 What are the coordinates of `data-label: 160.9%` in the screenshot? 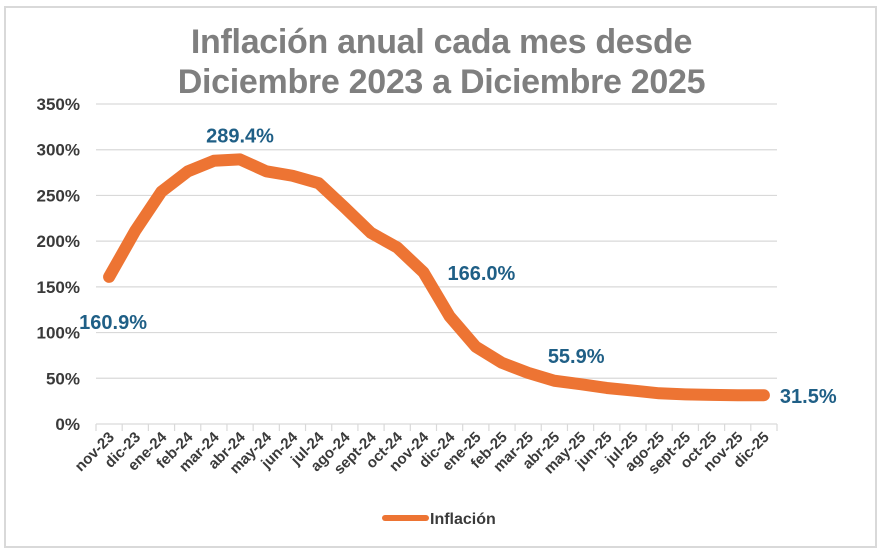 It's located at (113, 323).